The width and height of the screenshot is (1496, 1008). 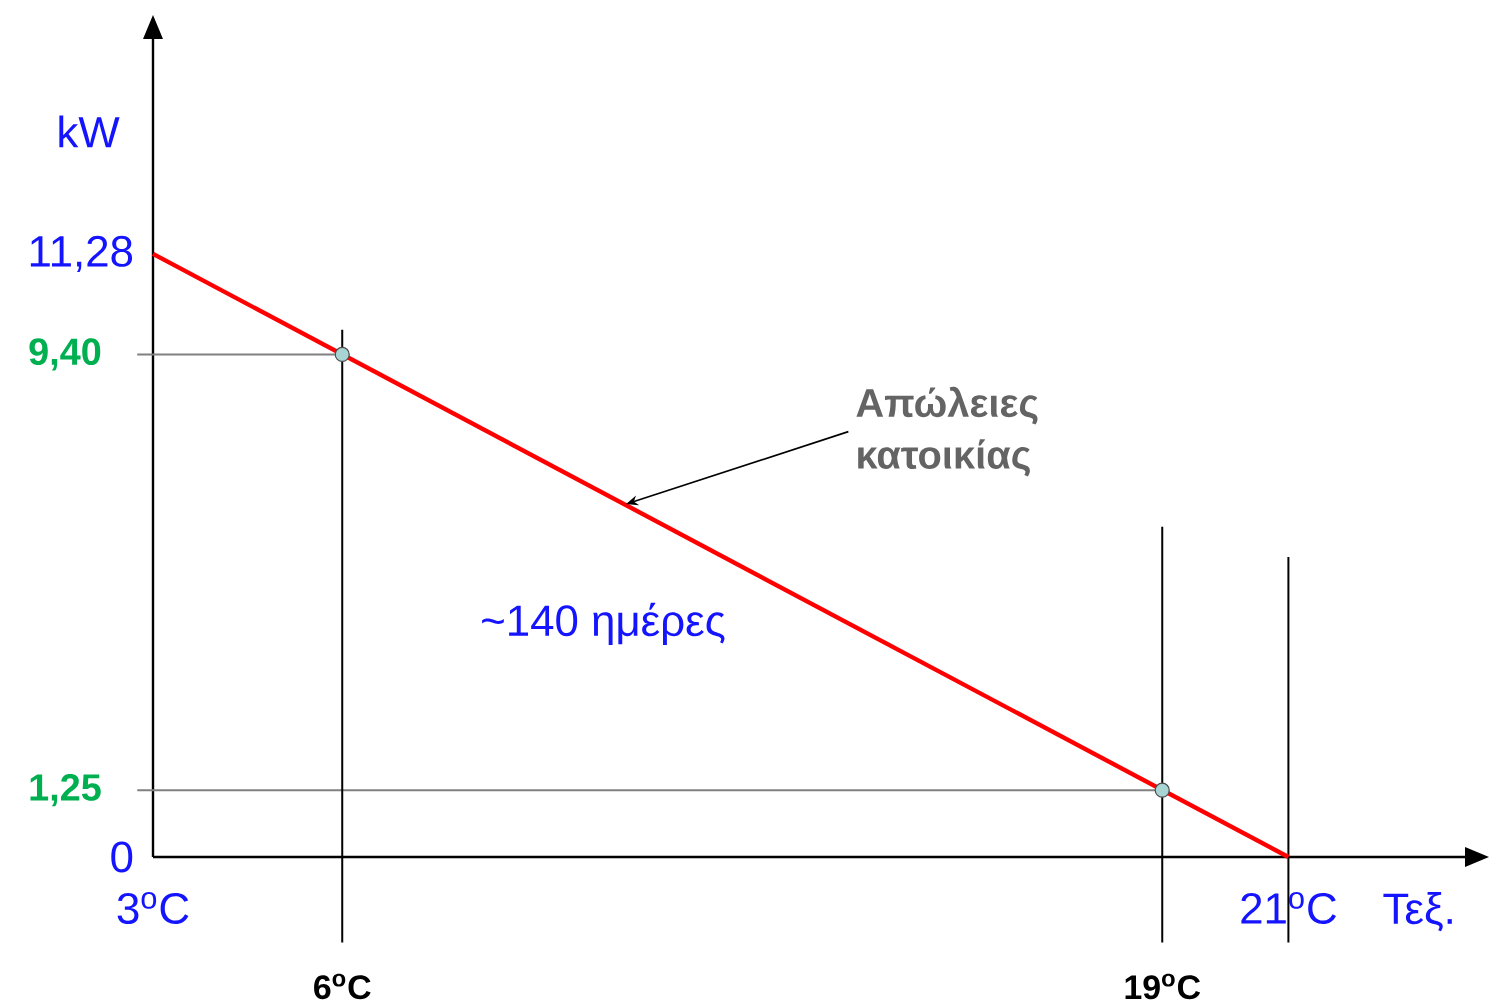 What do you see at coordinates (342, 986) in the screenshot?
I see `ref-line-label: 6$^{o}$C` at bounding box center [342, 986].